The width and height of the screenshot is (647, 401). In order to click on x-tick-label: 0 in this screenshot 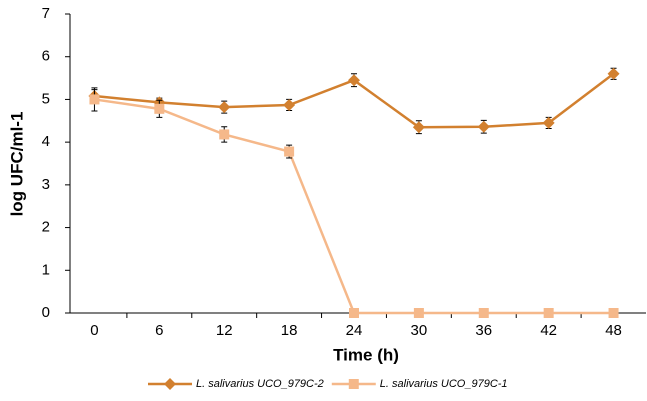, I will do `click(94, 330)`.